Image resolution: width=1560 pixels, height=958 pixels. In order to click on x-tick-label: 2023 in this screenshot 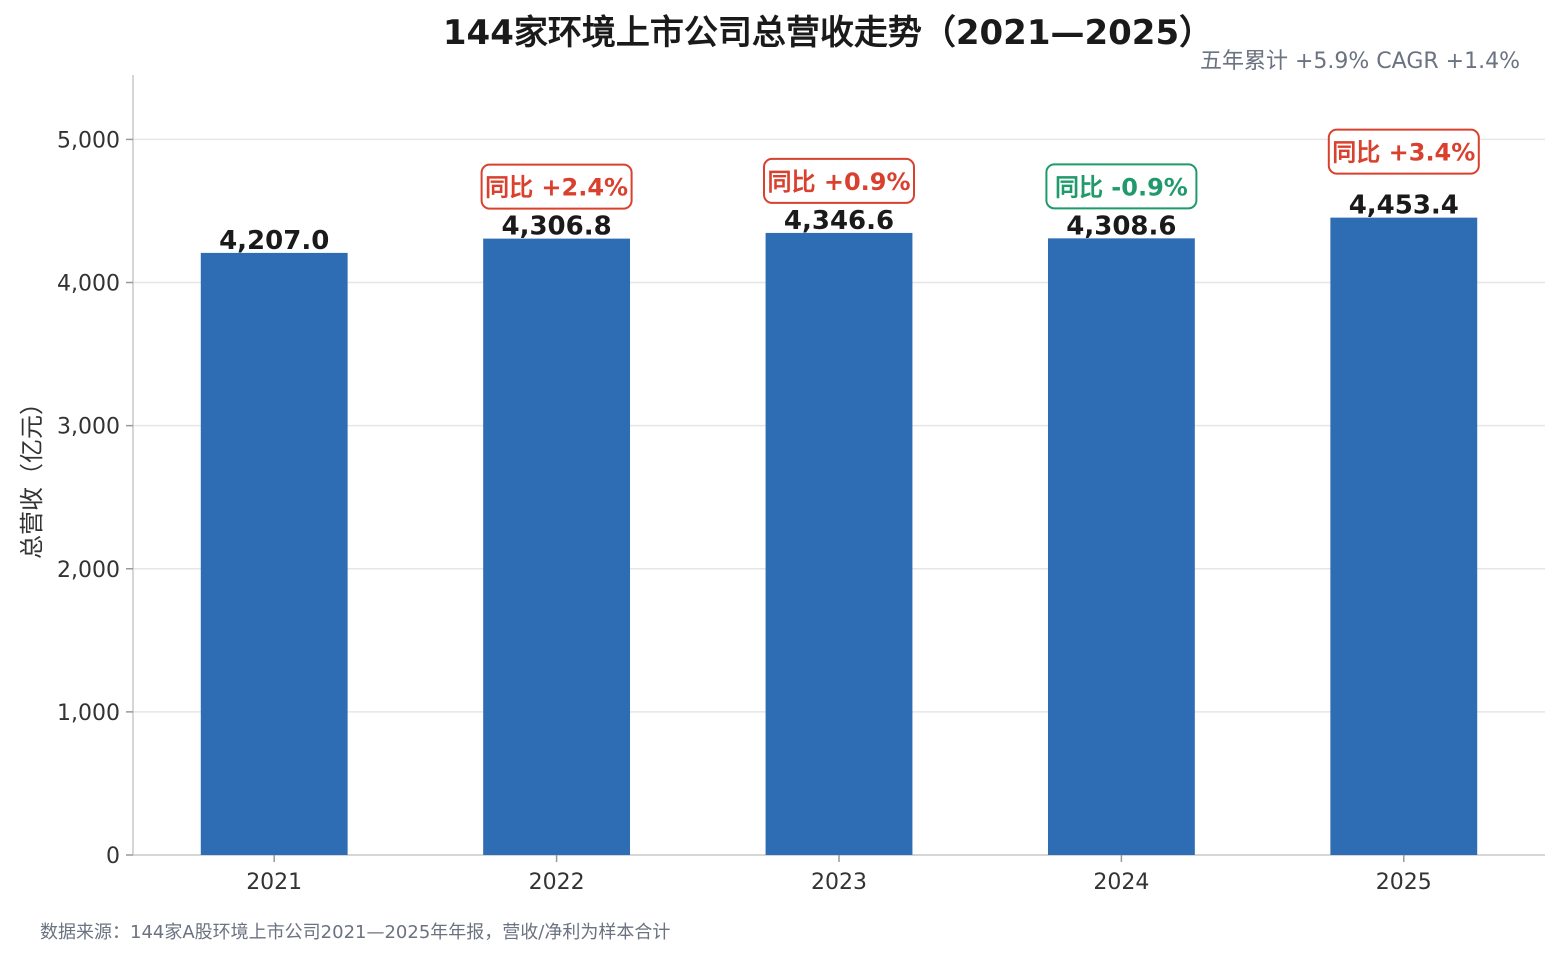, I will do `click(839, 882)`.